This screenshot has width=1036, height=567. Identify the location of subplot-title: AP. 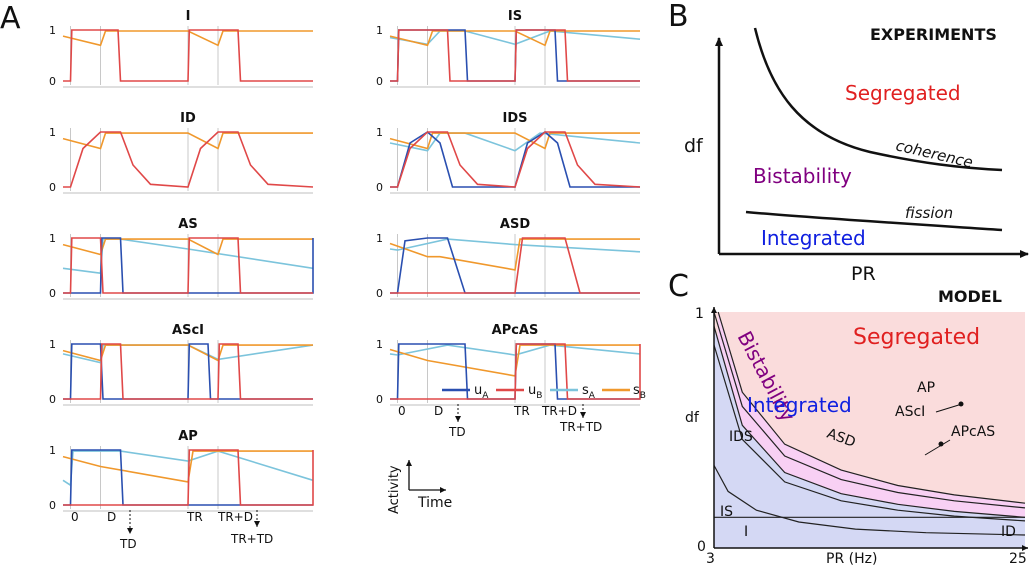
(188, 436).